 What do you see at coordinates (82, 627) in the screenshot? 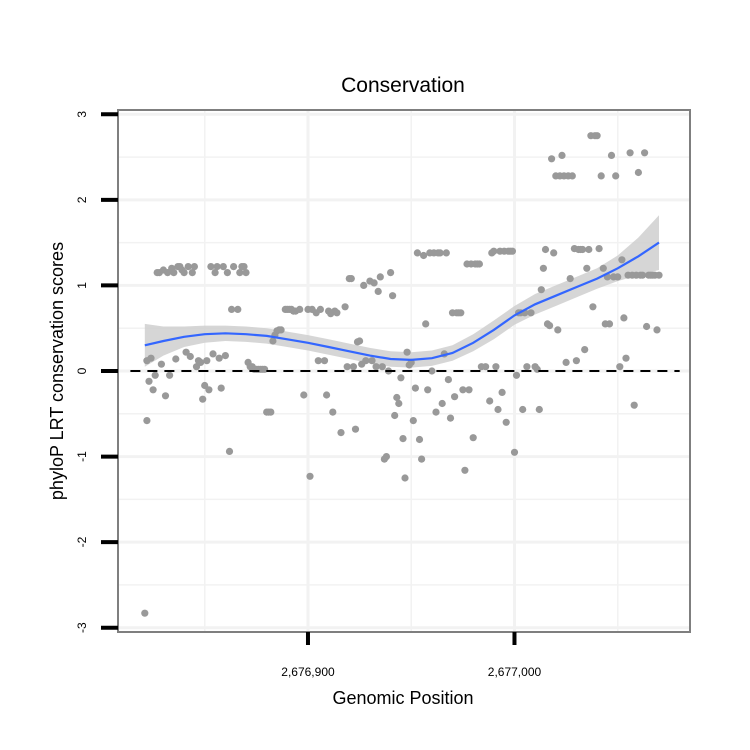
I see `y-tick-label: -3` at bounding box center [82, 627].